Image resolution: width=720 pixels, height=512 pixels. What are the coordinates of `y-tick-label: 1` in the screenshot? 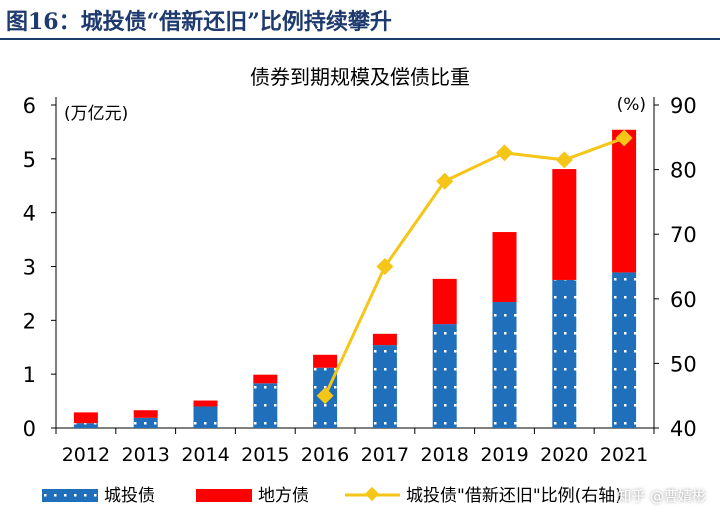 It's located at (29, 375).